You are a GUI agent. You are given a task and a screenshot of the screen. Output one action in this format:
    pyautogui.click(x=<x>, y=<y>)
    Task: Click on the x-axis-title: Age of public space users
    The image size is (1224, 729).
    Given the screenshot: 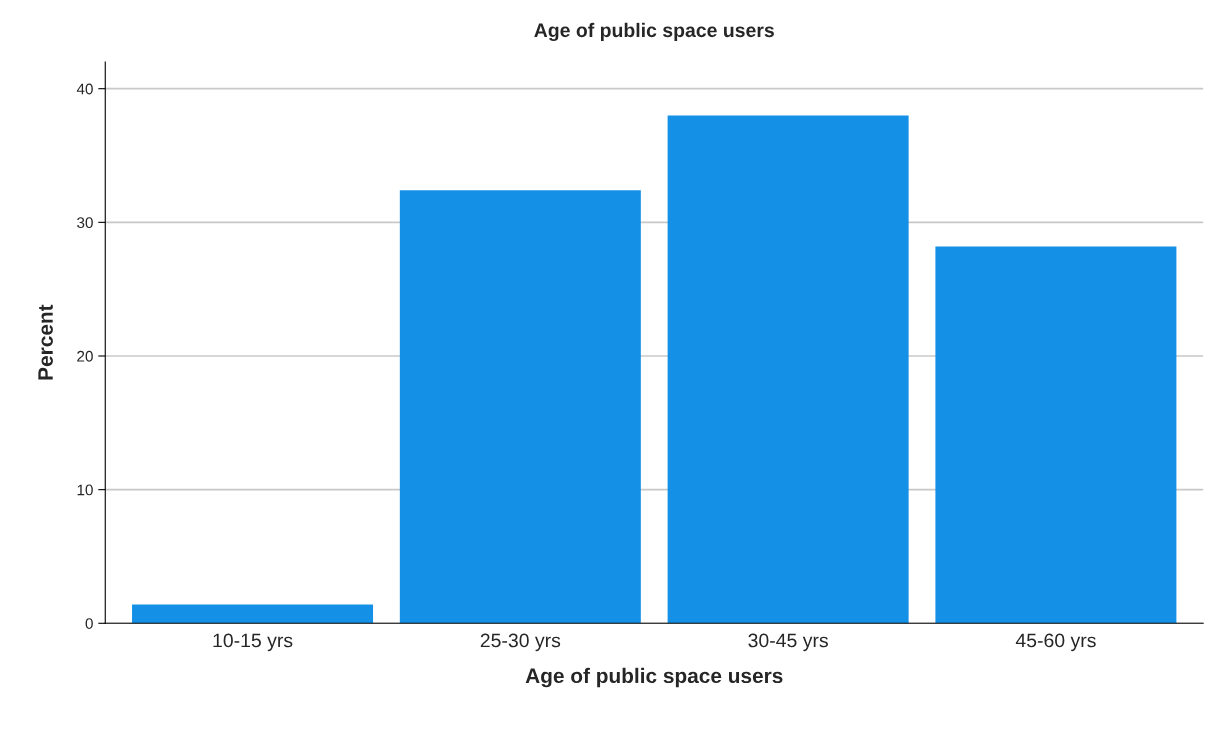 What is the action you would take?
    pyautogui.click(x=654, y=677)
    